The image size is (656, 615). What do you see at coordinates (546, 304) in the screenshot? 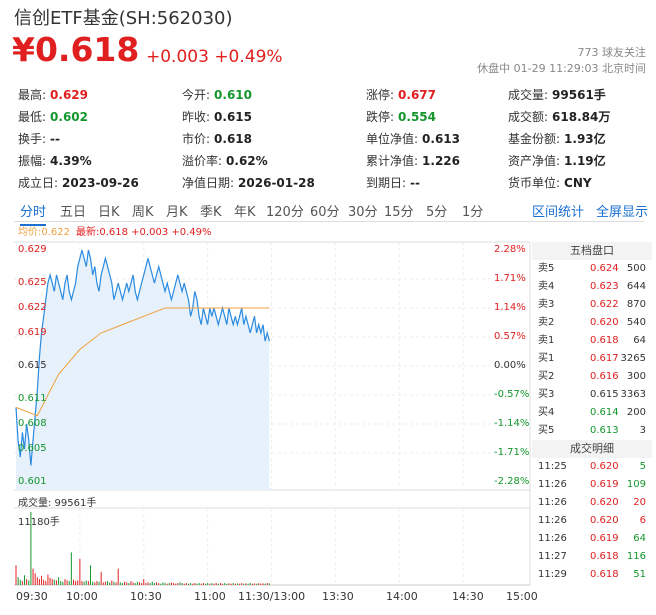
I see `order-level: 卖3` at bounding box center [546, 304].